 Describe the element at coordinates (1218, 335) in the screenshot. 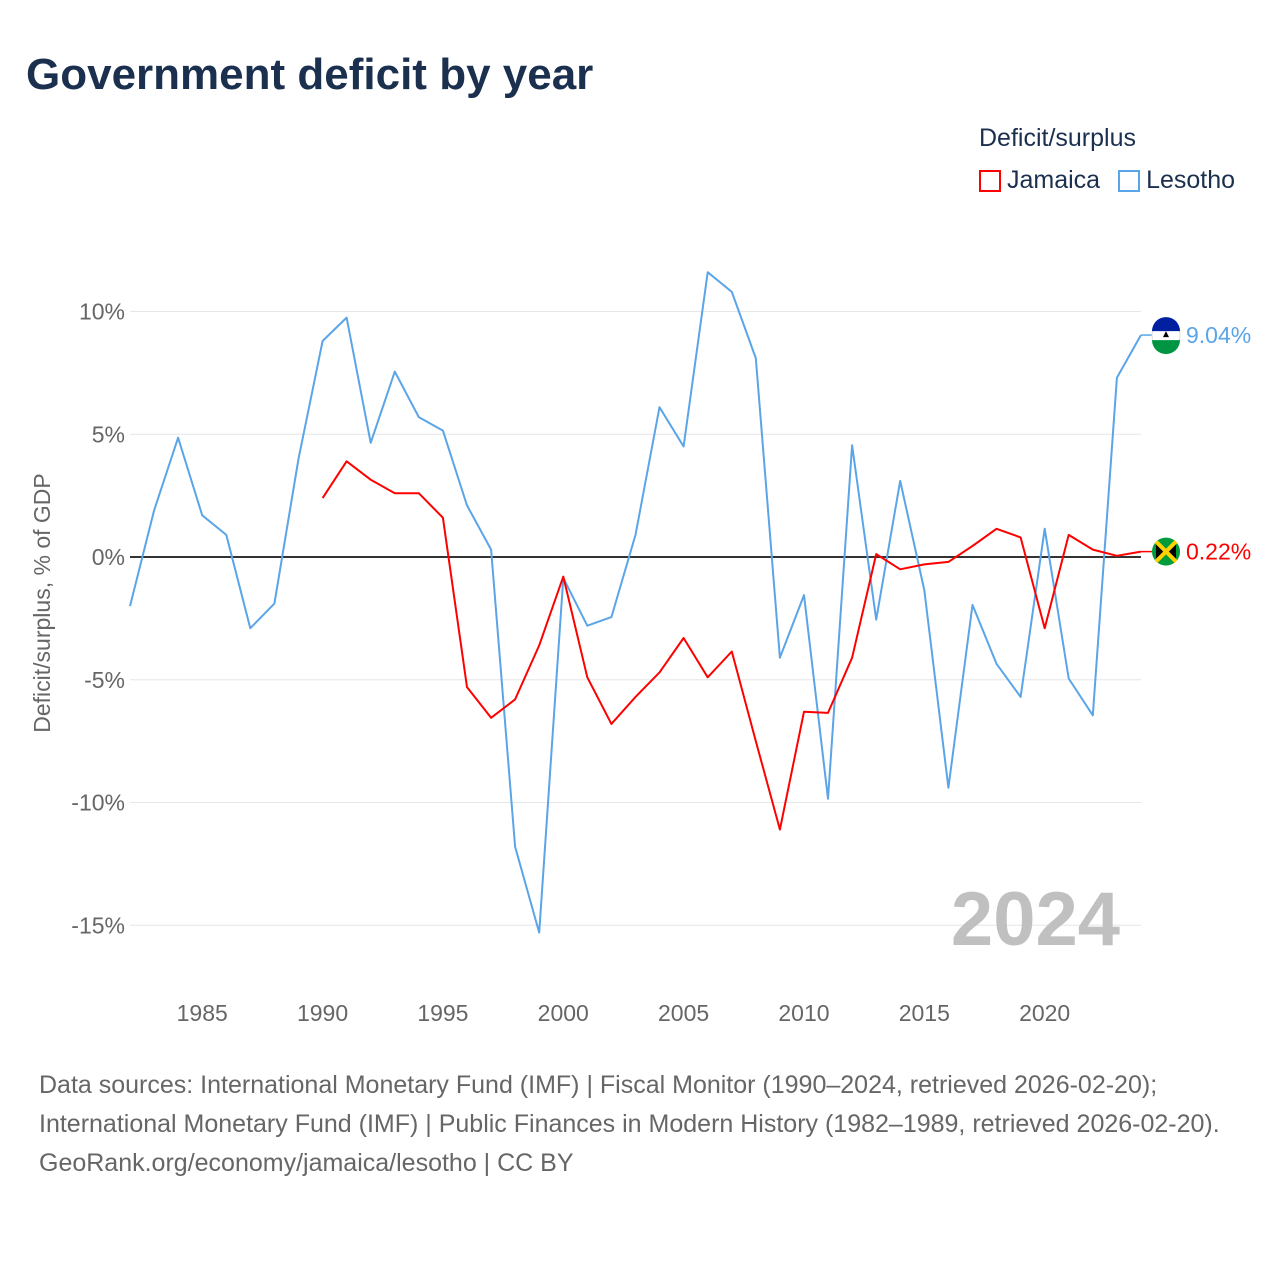

I see `end-value-label-lesotho: 9.04%` at that location.